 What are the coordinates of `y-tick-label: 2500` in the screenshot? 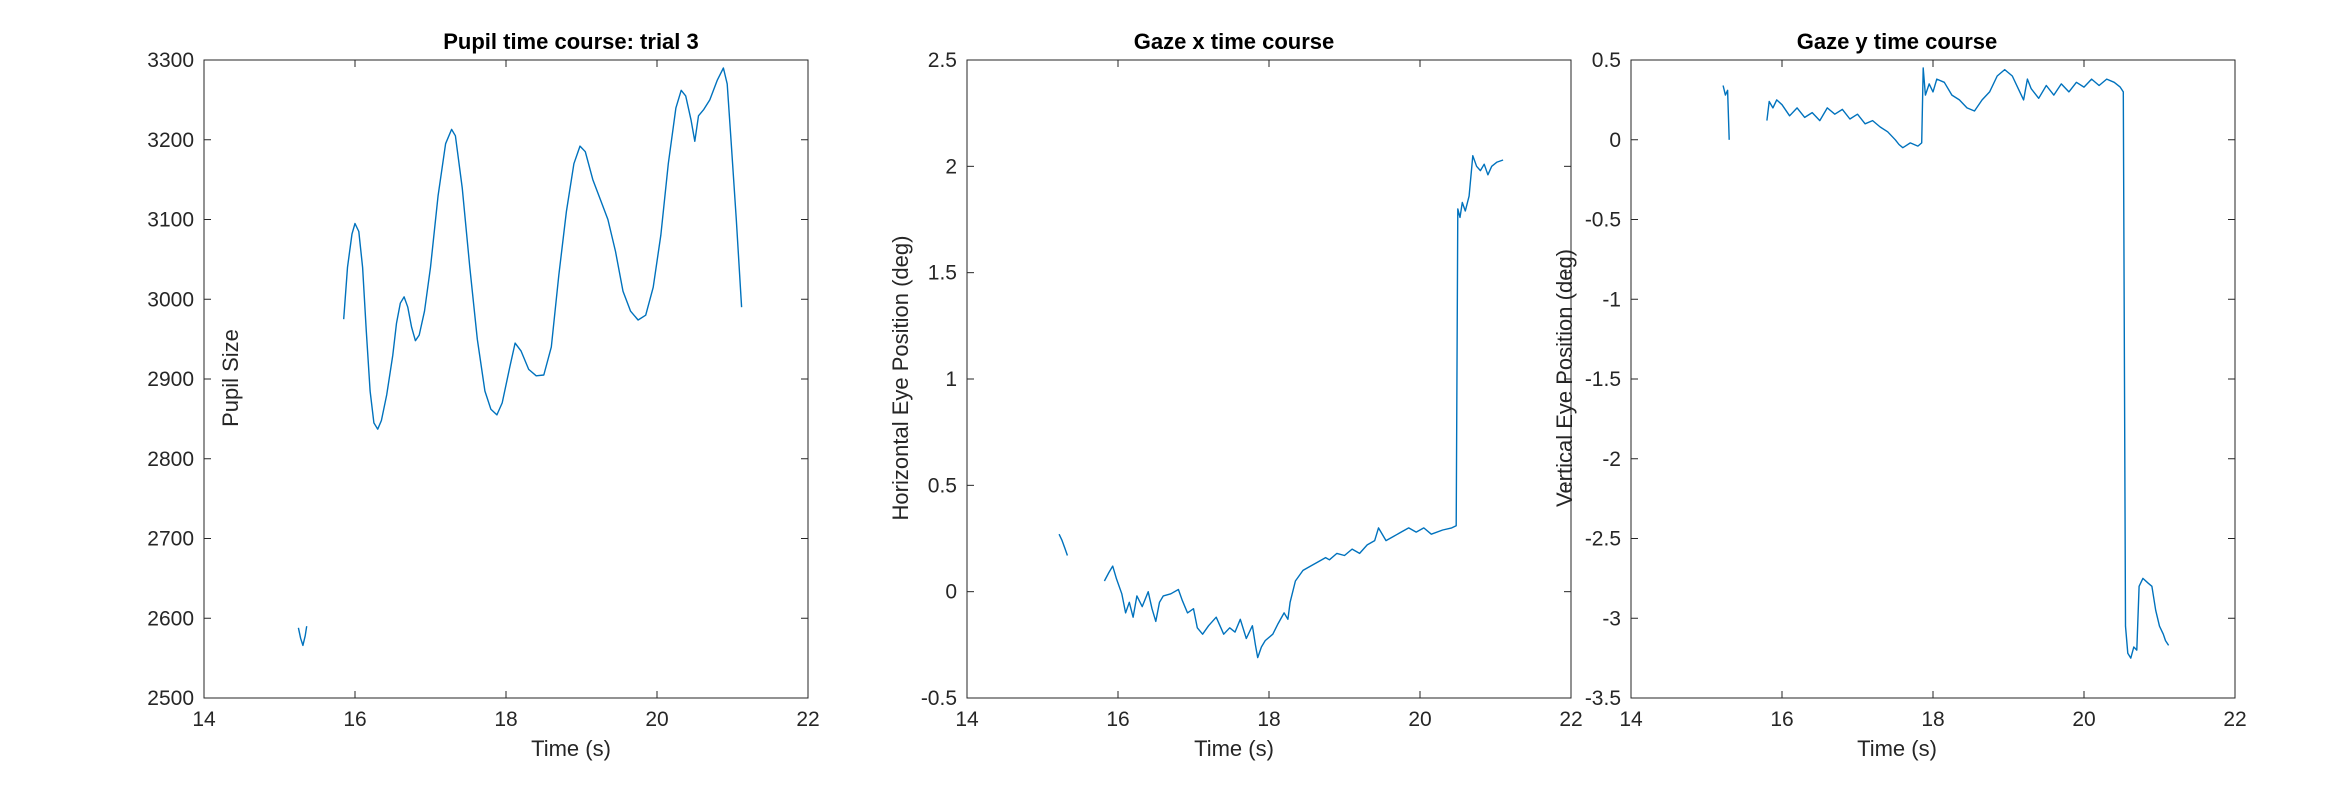 It's located at (170, 698).